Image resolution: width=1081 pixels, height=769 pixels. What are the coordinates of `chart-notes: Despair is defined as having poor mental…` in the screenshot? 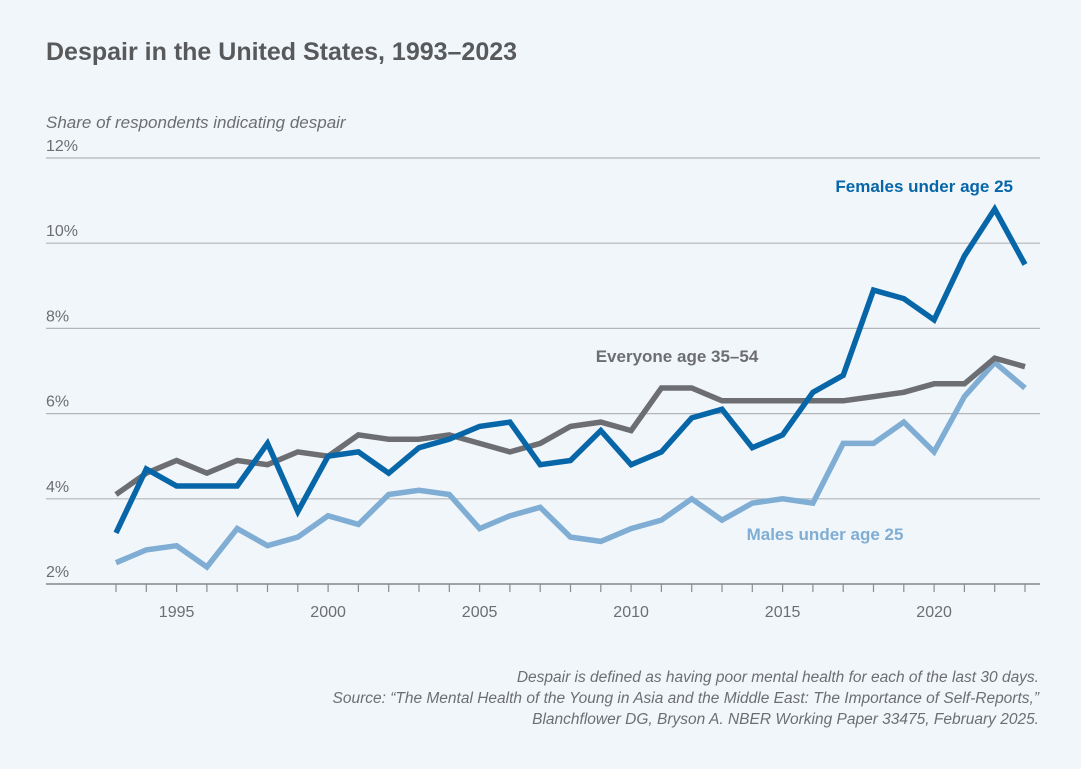 It's located at (686, 698).